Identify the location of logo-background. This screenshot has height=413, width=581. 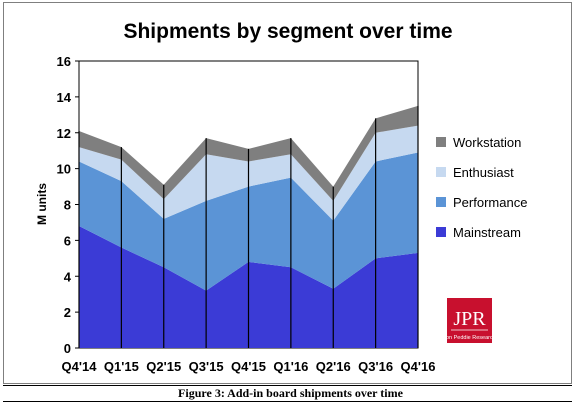
(469, 320).